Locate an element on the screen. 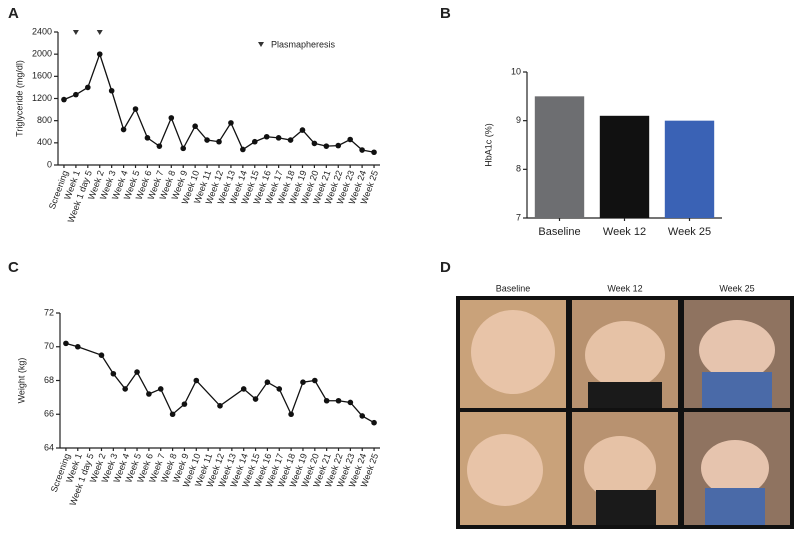 Image resolution: width=800 pixels, height=535 pixels. y-tick-label: 8 is located at coordinates (518, 169).